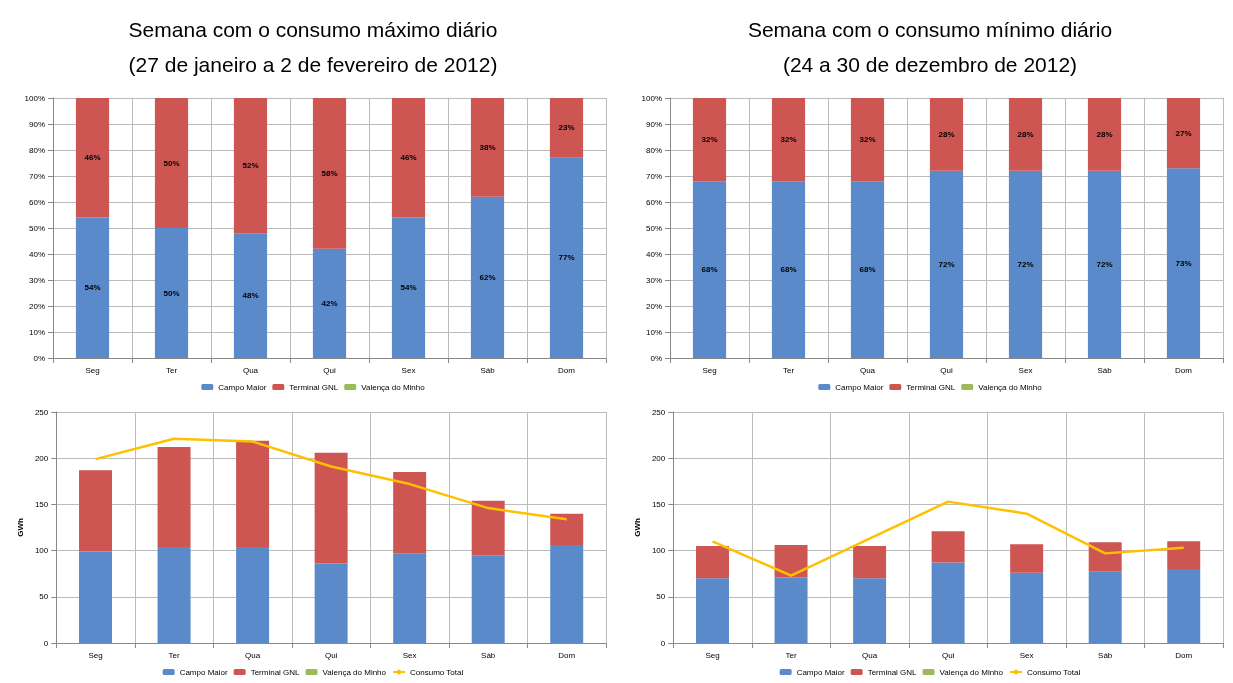 The width and height of the screenshot is (1233, 683). I want to click on data-label: 42%, so click(329, 303).